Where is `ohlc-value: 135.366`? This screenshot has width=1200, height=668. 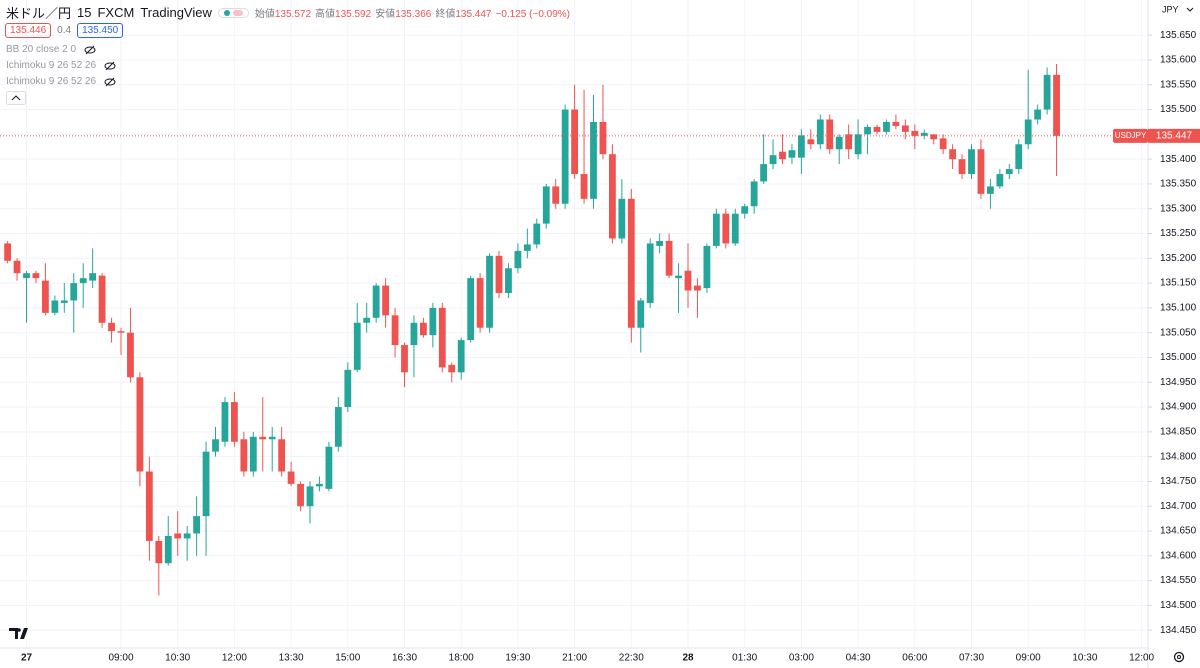 ohlc-value: 135.366 is located at coordinates (413, 14).